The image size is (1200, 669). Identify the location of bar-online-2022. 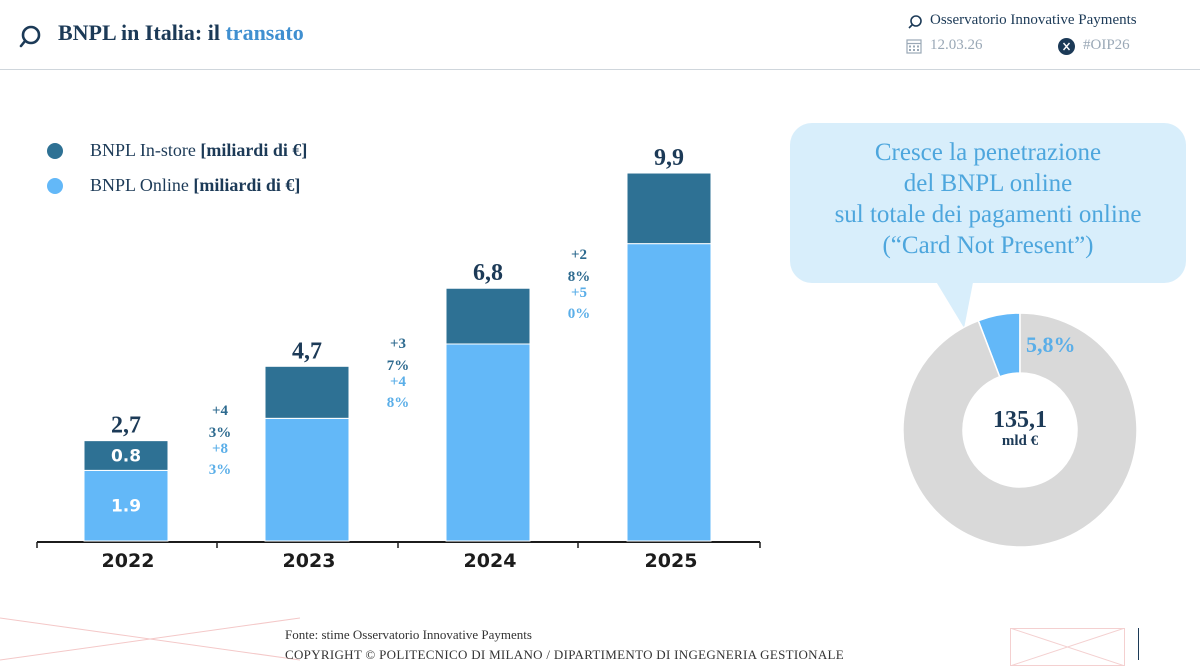
(126, 505).